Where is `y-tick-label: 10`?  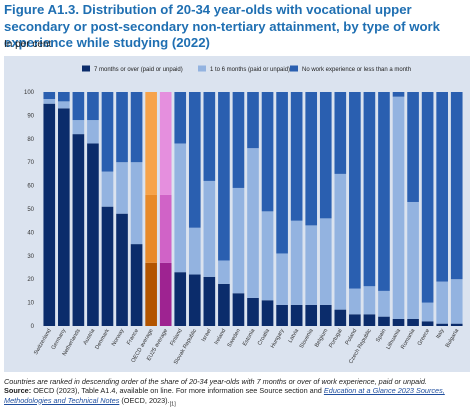
y-tick-label: 10 is located at coordinates (30, 304).